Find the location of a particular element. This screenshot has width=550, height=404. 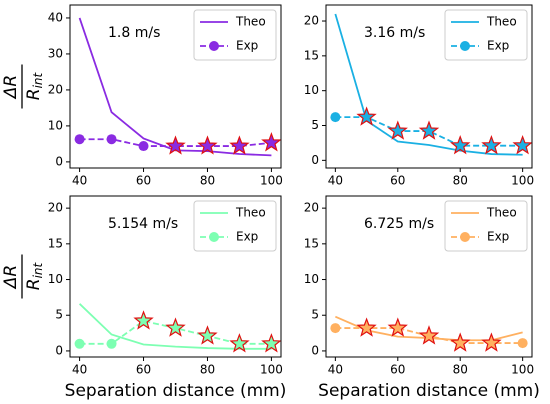

annotation: 1.8 m/s is located at coordinates (134, 33).